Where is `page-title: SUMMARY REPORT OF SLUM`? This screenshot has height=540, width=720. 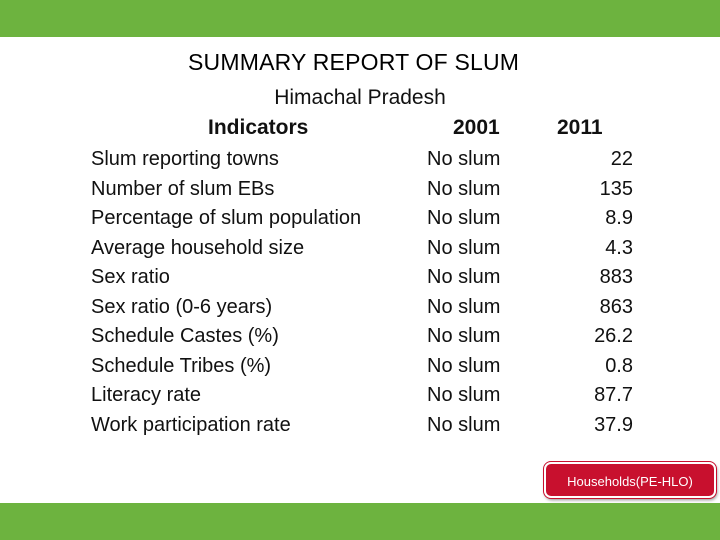
page-title: SUMMARY REPORT OF SLUM is located at coordinates (354, 62).